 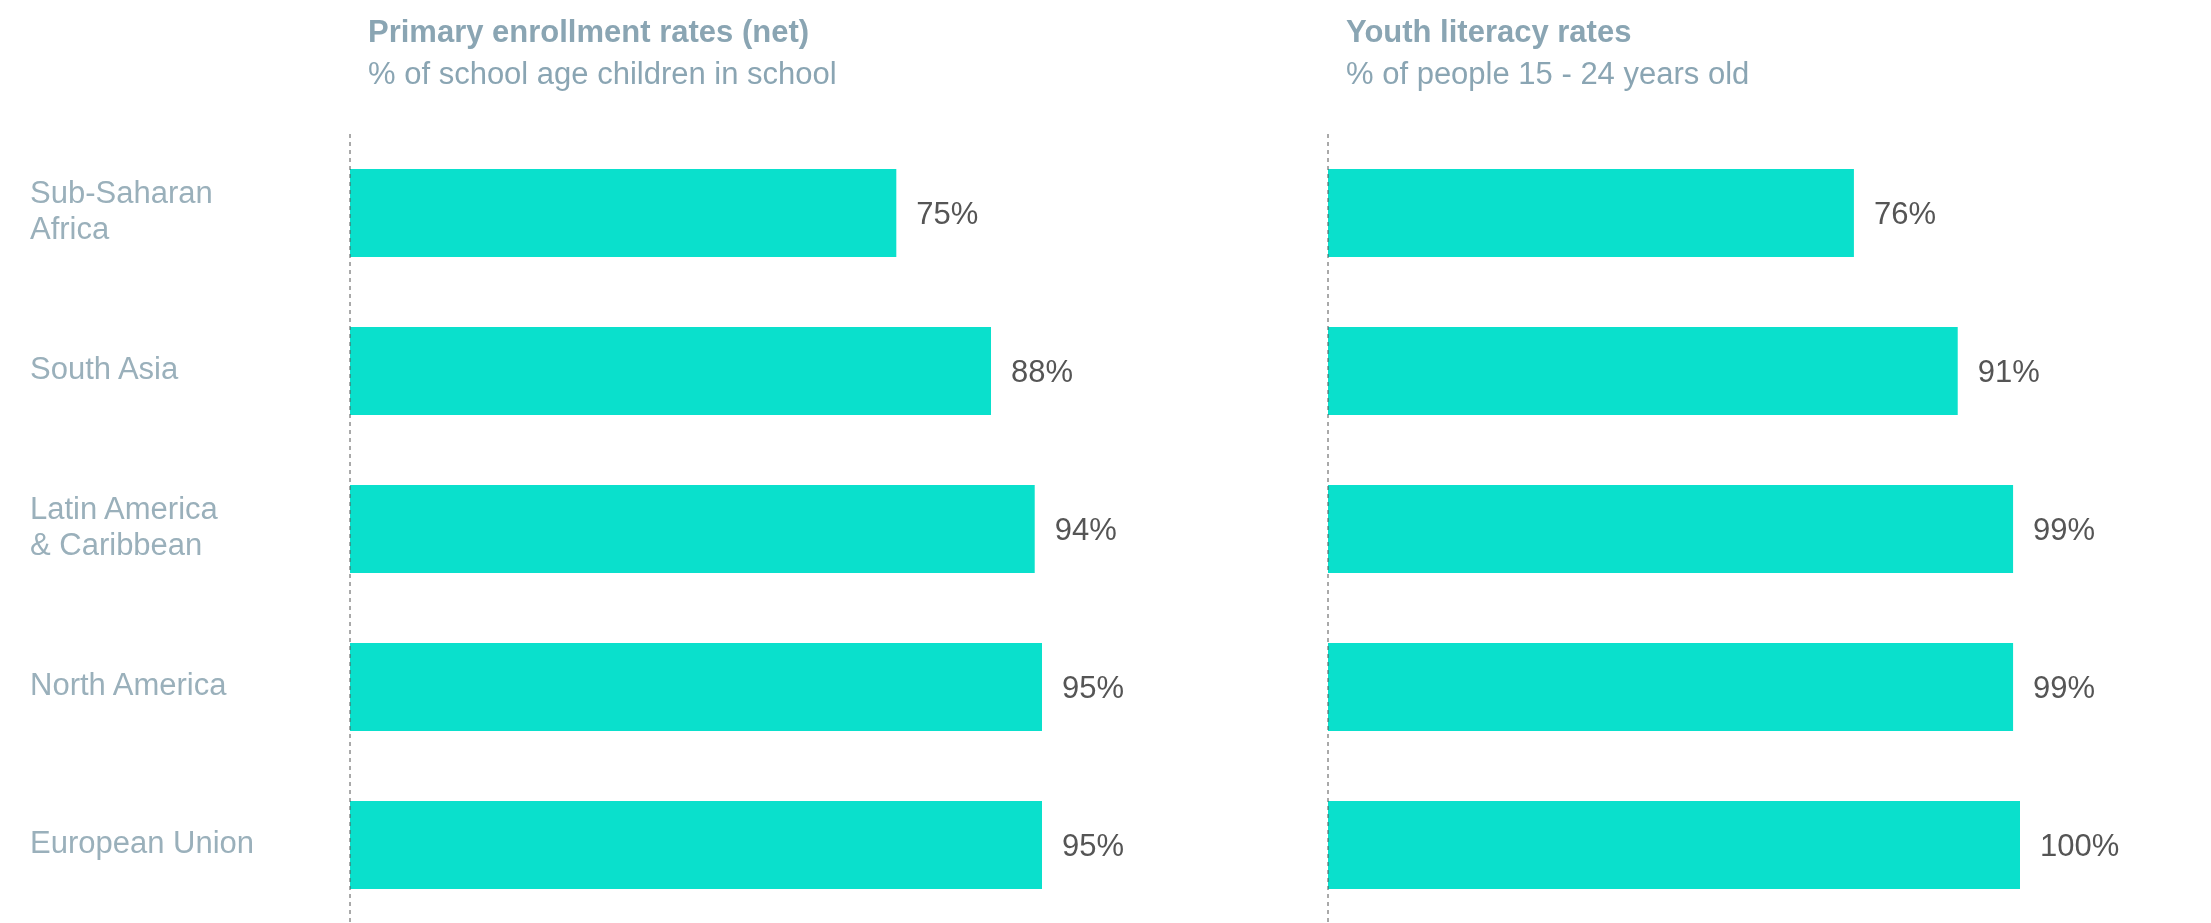 I want to click on y-tick-label: North America, so click(x=129, y=685).